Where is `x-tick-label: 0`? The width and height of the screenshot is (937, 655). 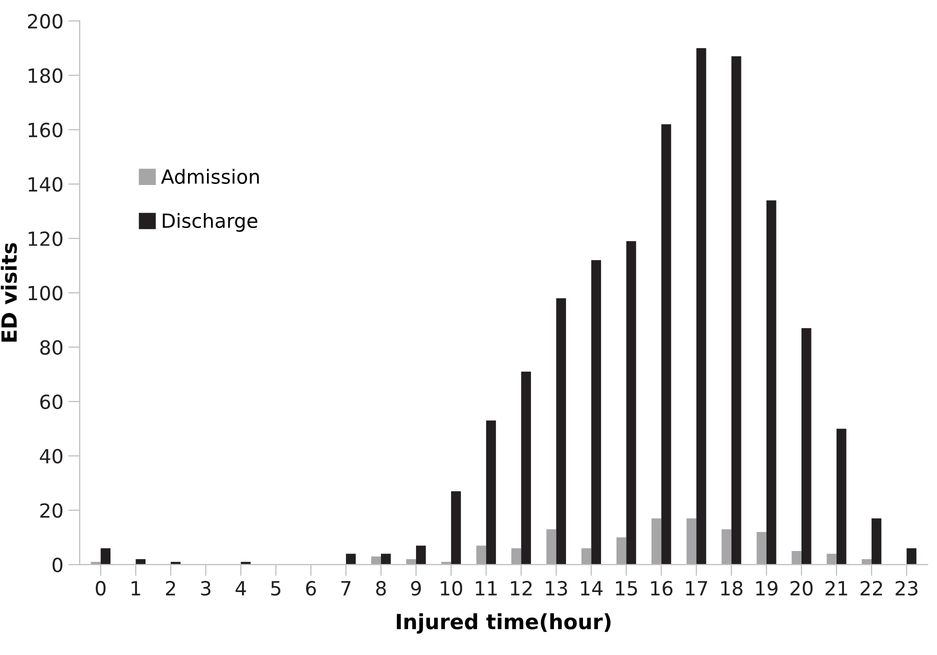 x-tick-label: 0 is located at coordinates (101, 588).